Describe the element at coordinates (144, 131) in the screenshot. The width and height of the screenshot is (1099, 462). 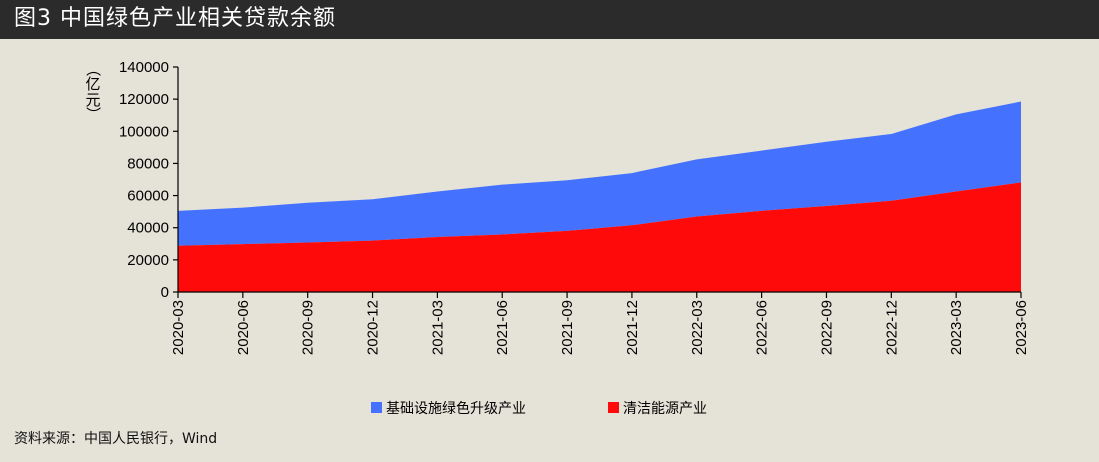
I see `y-tick-label: 100000` at that location.